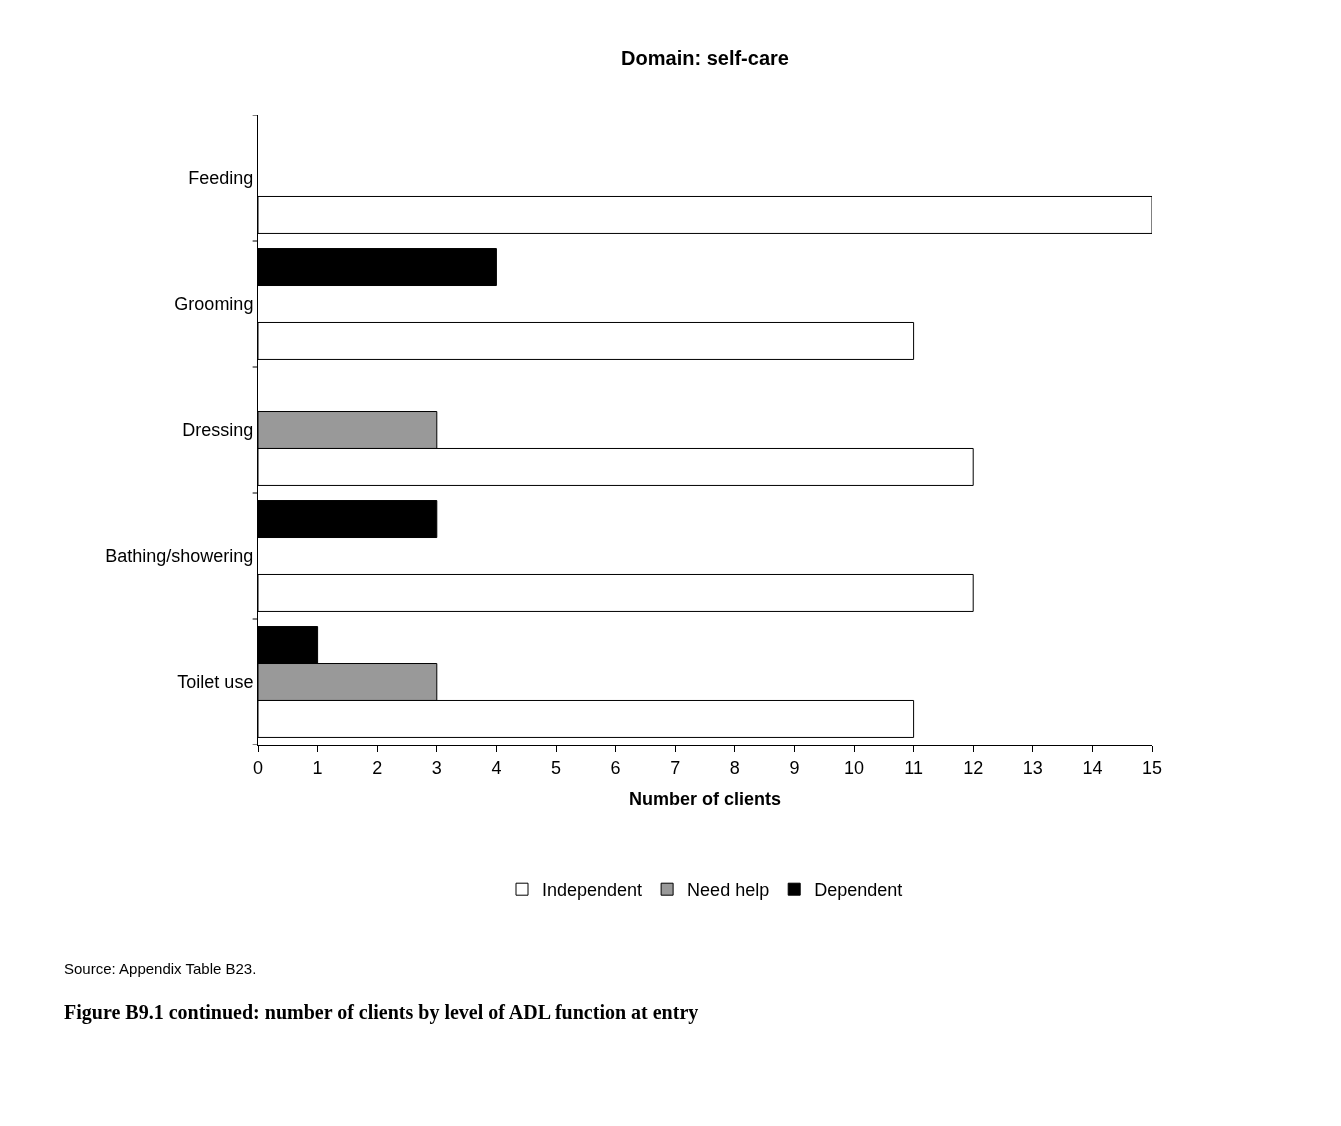  I want to click on legend-label: Independent, so click(592, 890).